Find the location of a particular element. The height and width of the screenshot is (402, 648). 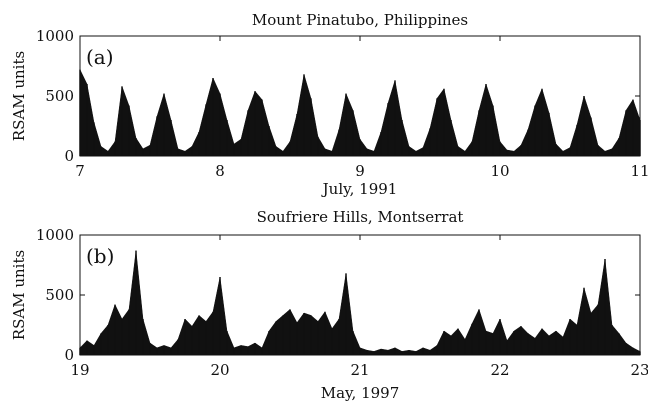

panel-b-title: Soufriere Hills, Montserrat is located at coordinates (360, 217).